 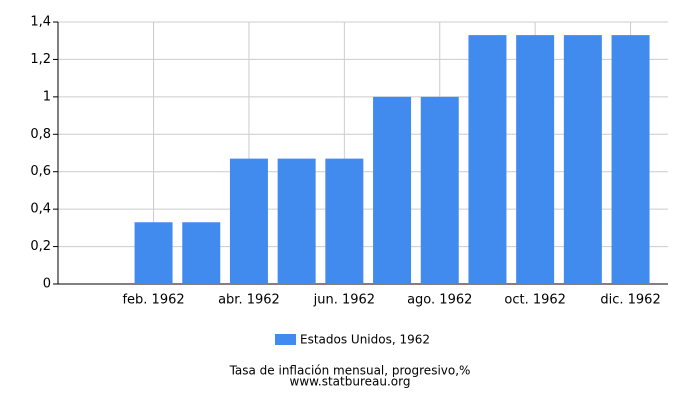 What do you see at coordinates (535, 300) in the screenshot?
I see `x-tick-label: oct. 1962` at bounding box center [535, 300].